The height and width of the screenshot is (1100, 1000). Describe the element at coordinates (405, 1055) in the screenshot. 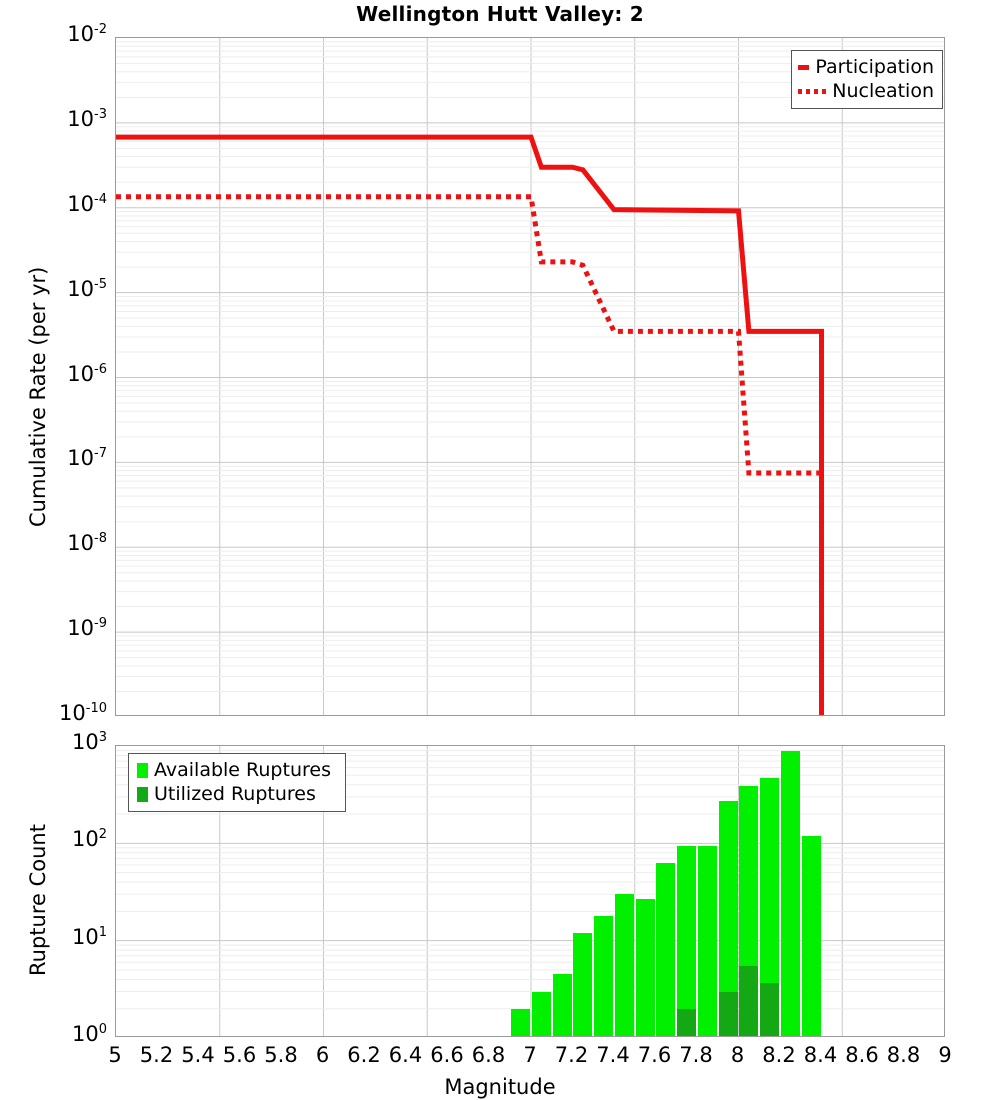

I see `x-tick-6-4: 6.4` at that location.